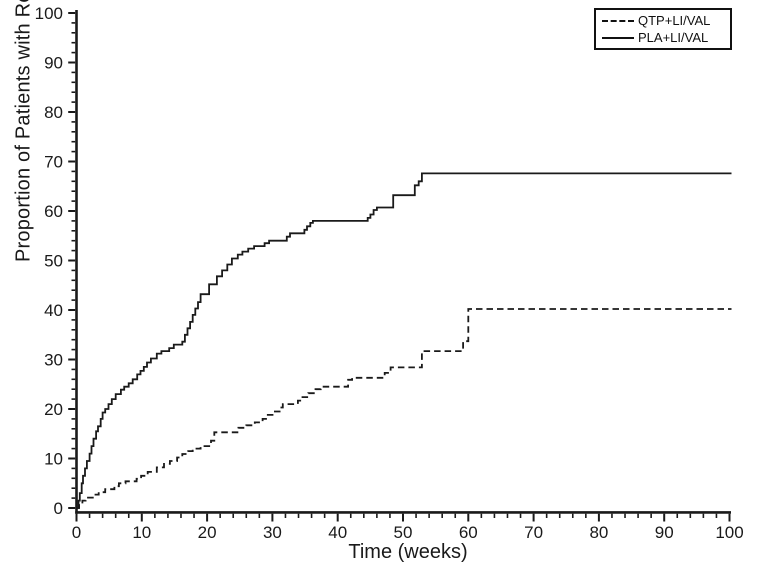 The height and width of the screenshot is (576, 766). Describe the element at coordinates (76, 532) in the screenshot. I see `x-tick-label: 0` at that location.